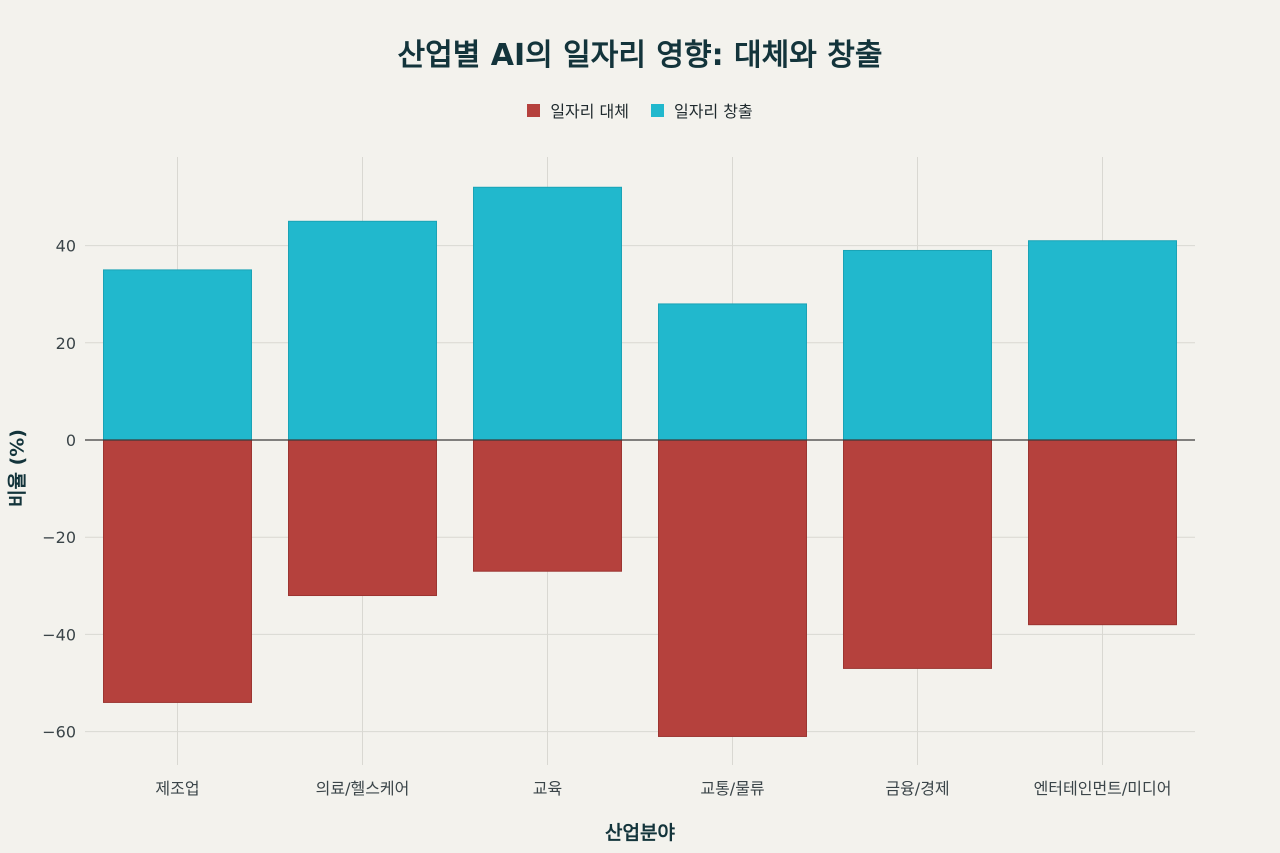 The image size is (1280, 853). Describe the element at coordinates (713, 111) in the screenshot. I see `legend-label-creation: 일자리 창출` at that location.